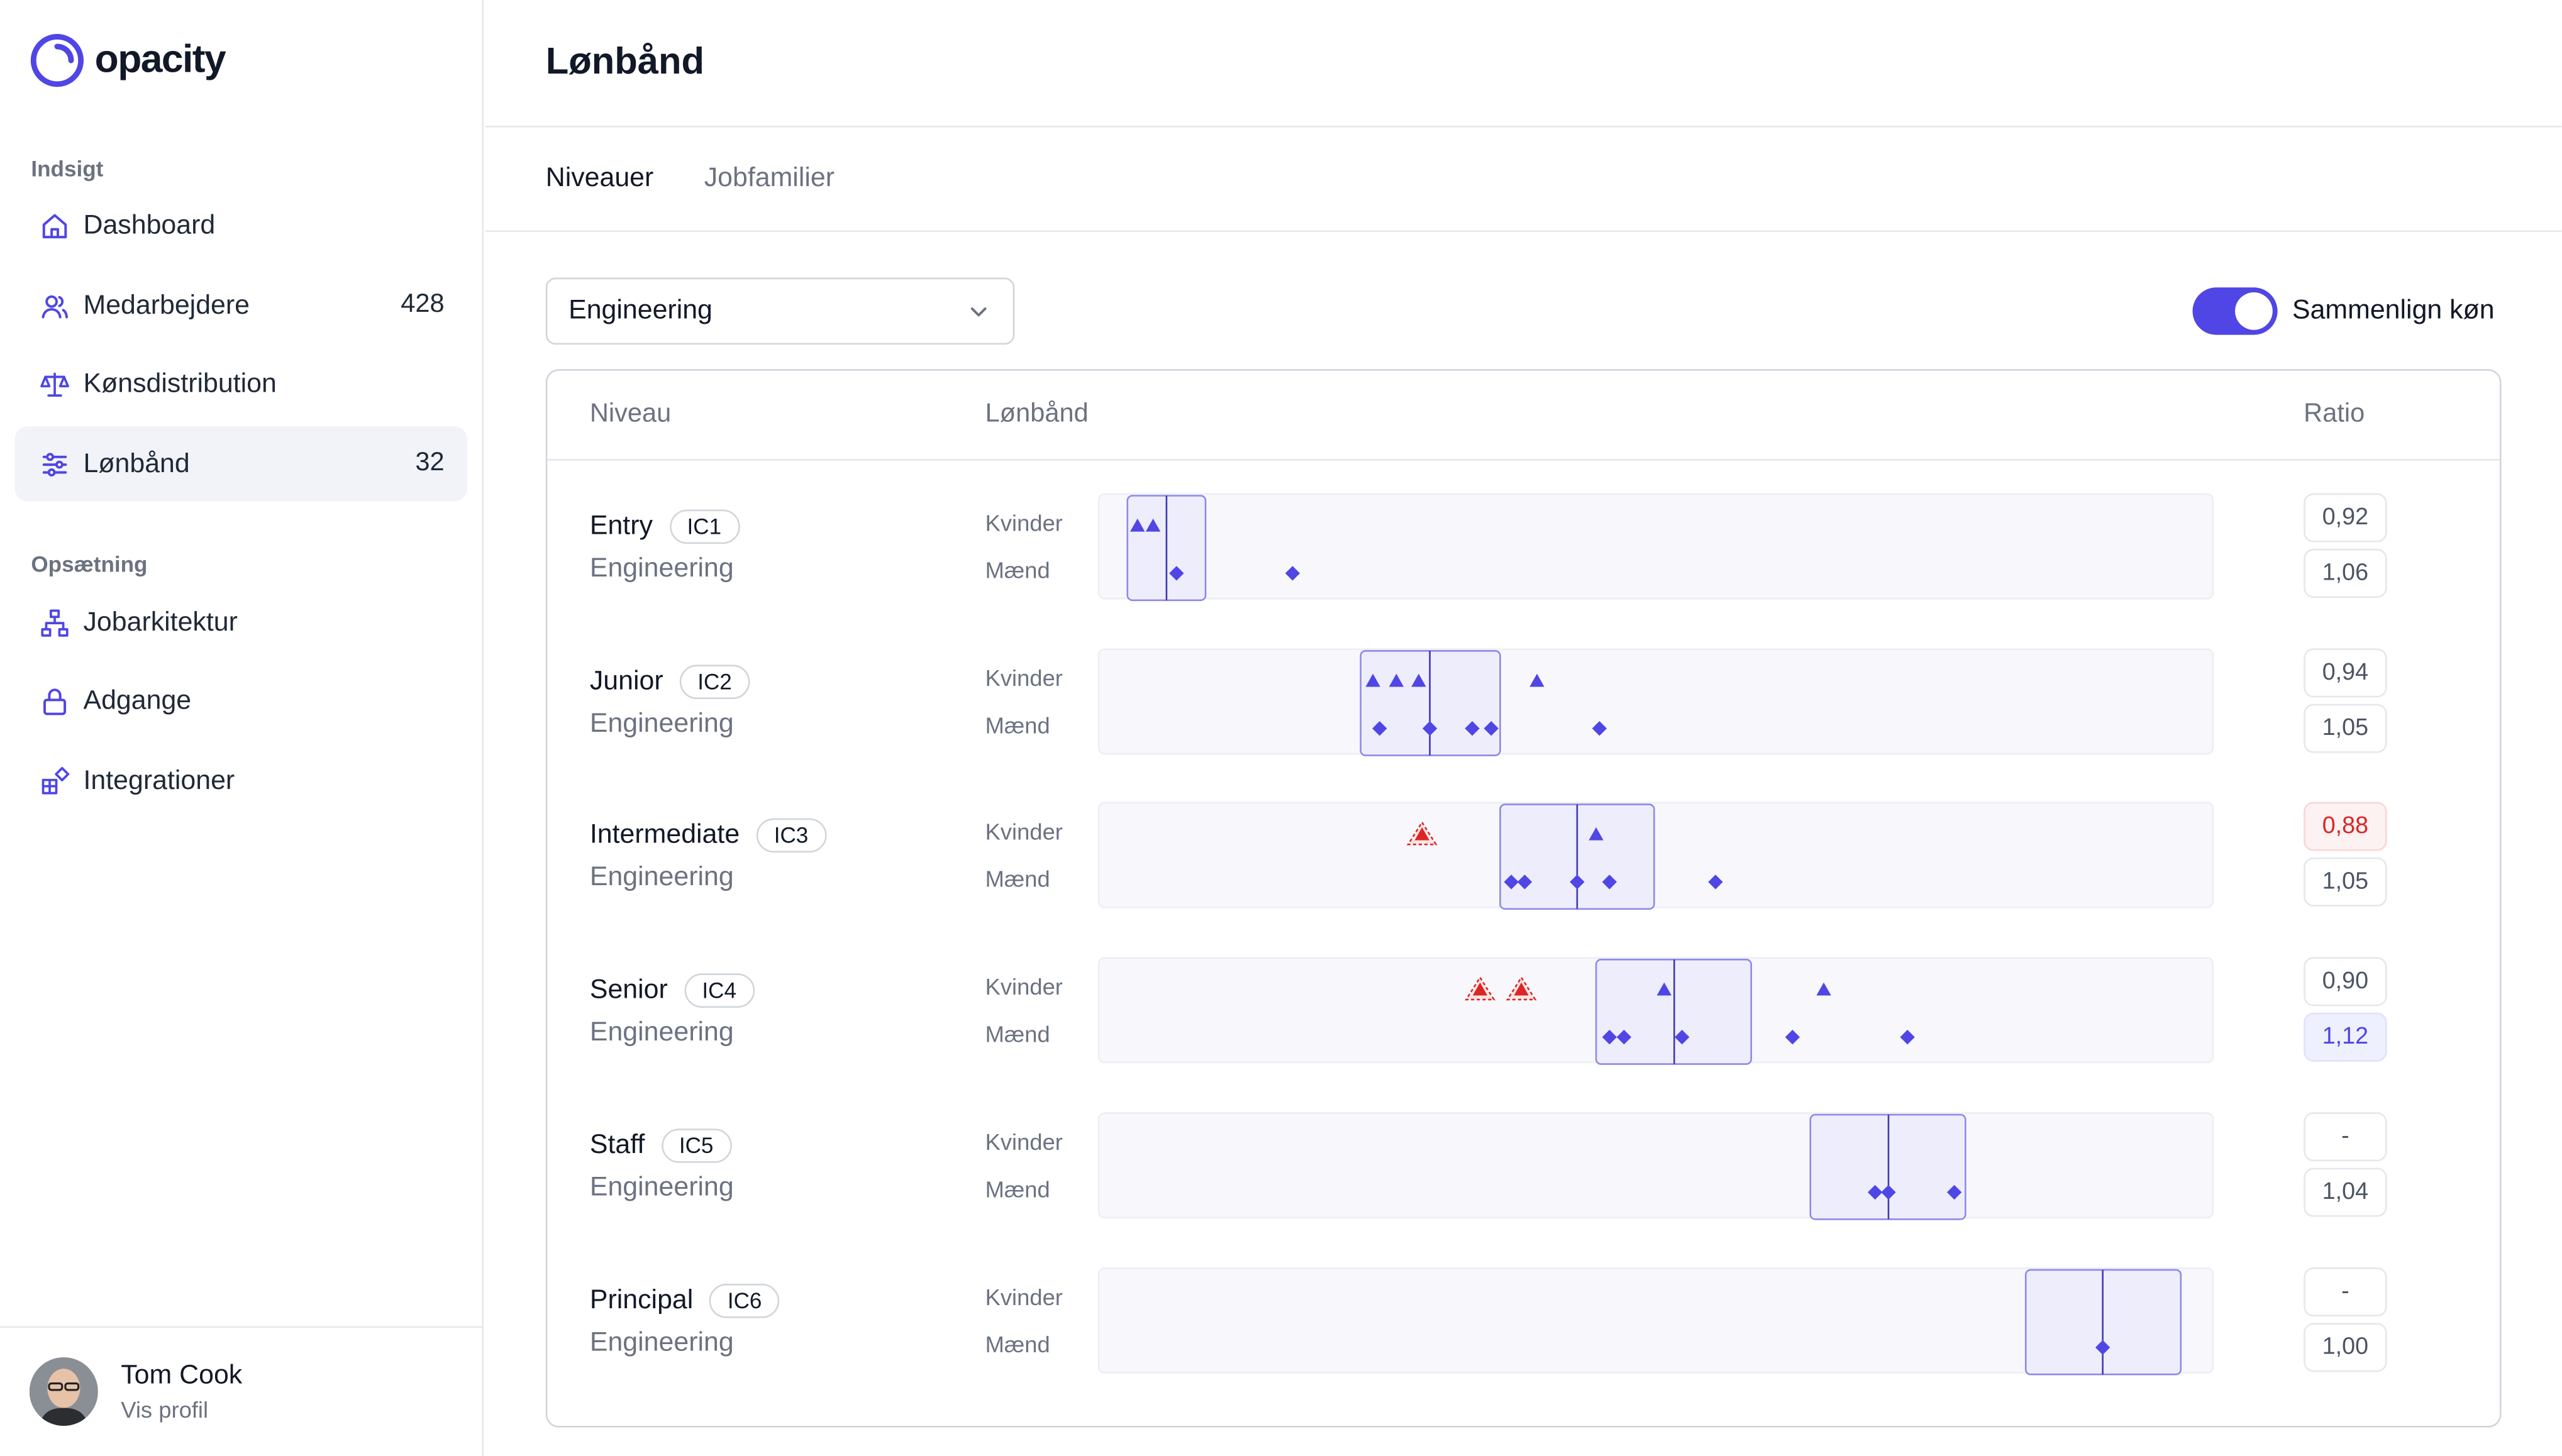 The width and height of the screenshot is (2562, 1456). What do you see at coordinates (696, 1145) in the screenshot?
I see `level-code-badge: IC5` at bounding box center [696, 1145].